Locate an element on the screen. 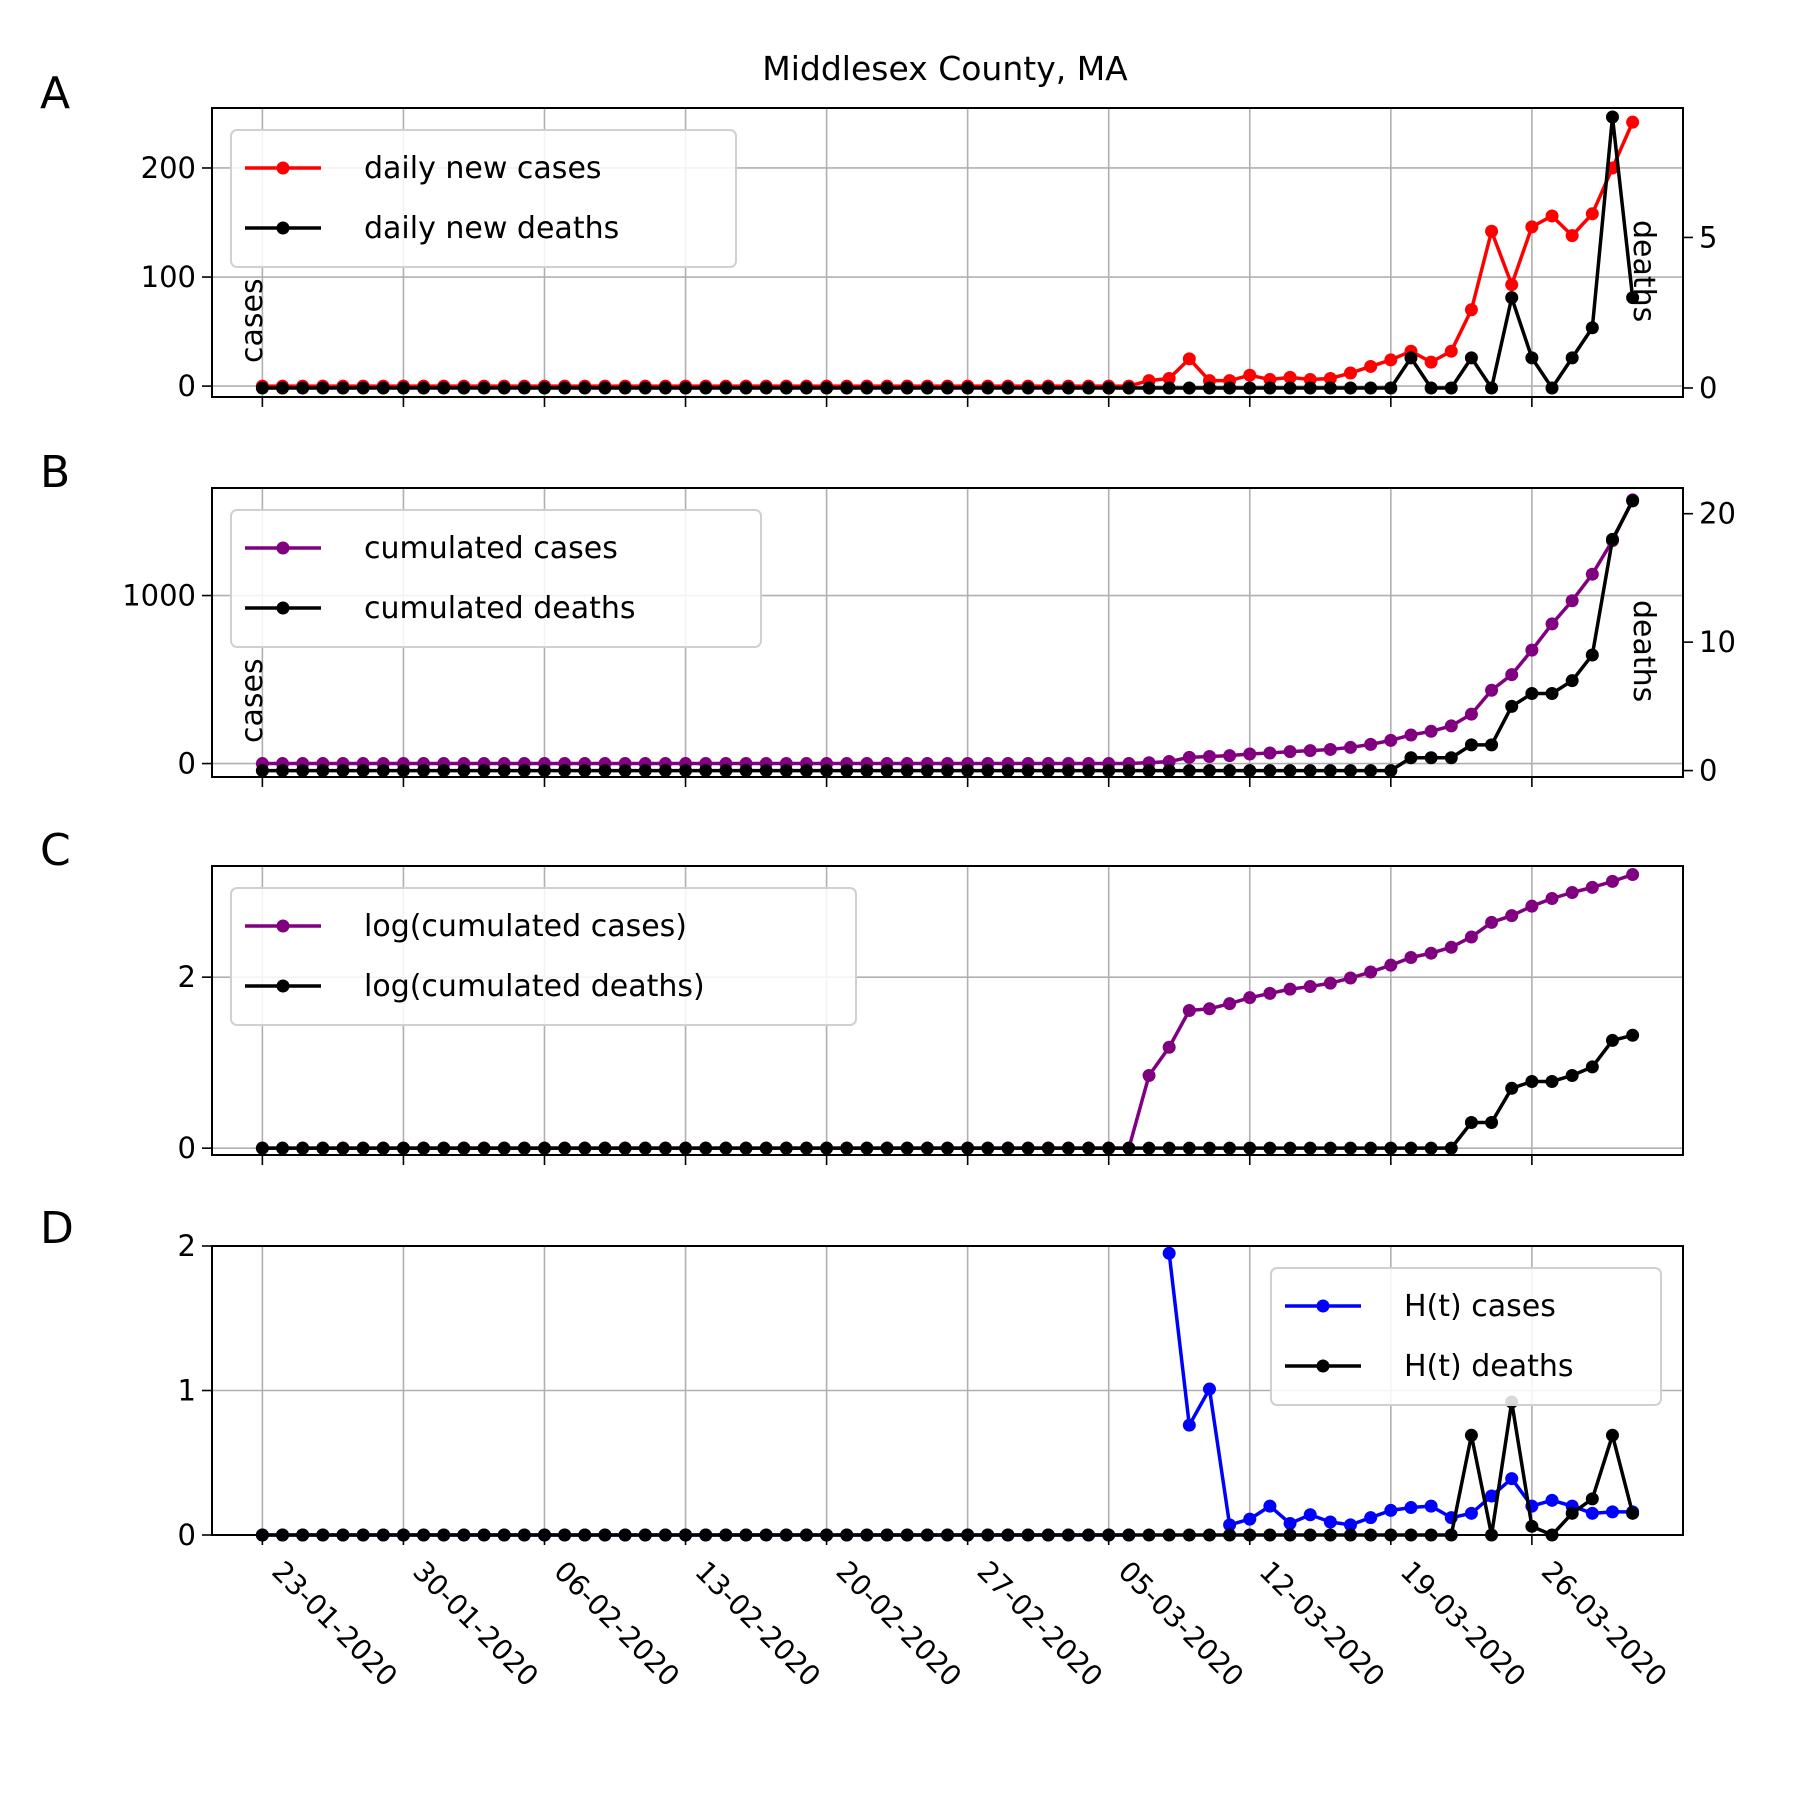 Image resolution: width=1800 pixels, height=1800 pixels. plot-frame is located at coordinates (947, 252).